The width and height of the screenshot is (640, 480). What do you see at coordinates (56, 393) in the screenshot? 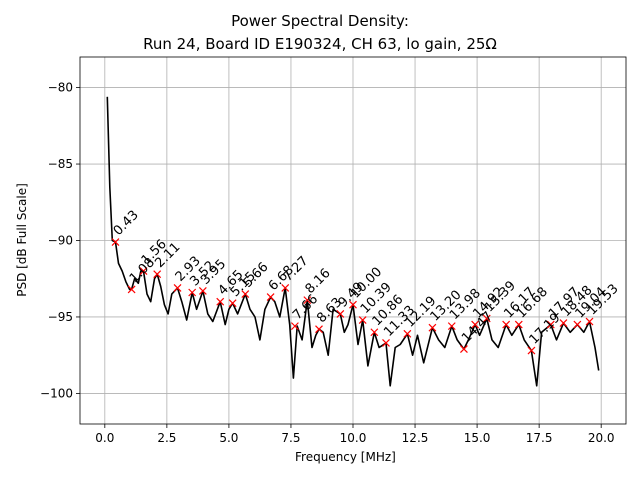
I see `y-tick-label: −100` at bounding box center [56, 393].